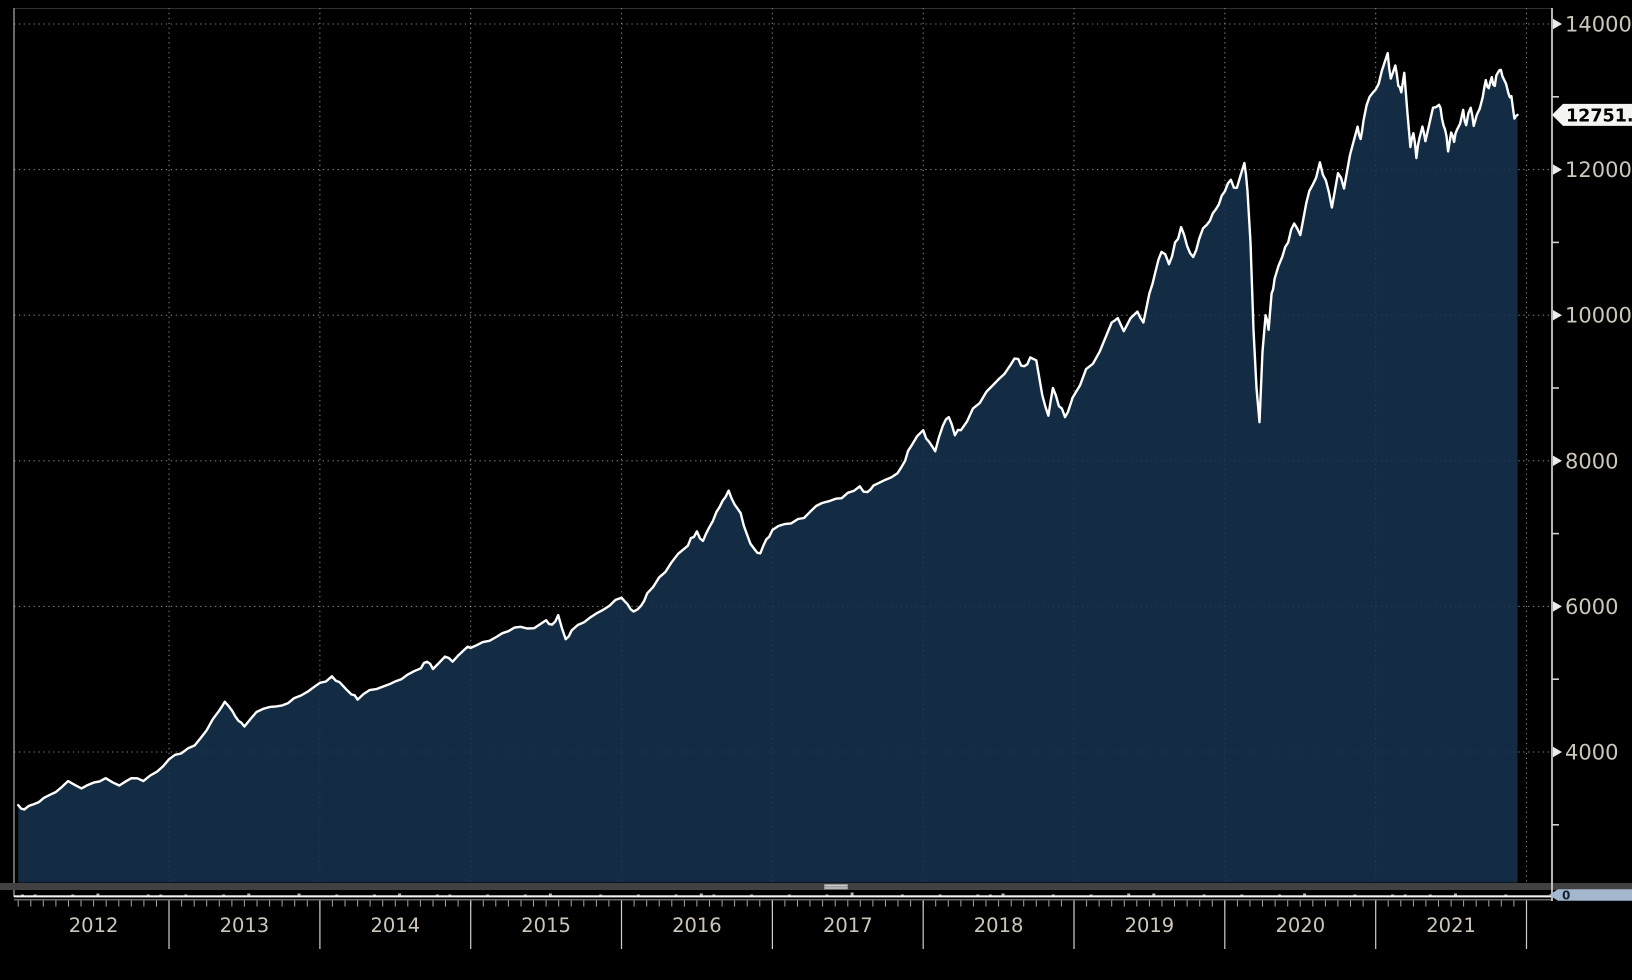 This screenshot has width=1632, height=980. I want to click on zero-marker-flag, so click(1590, 895).